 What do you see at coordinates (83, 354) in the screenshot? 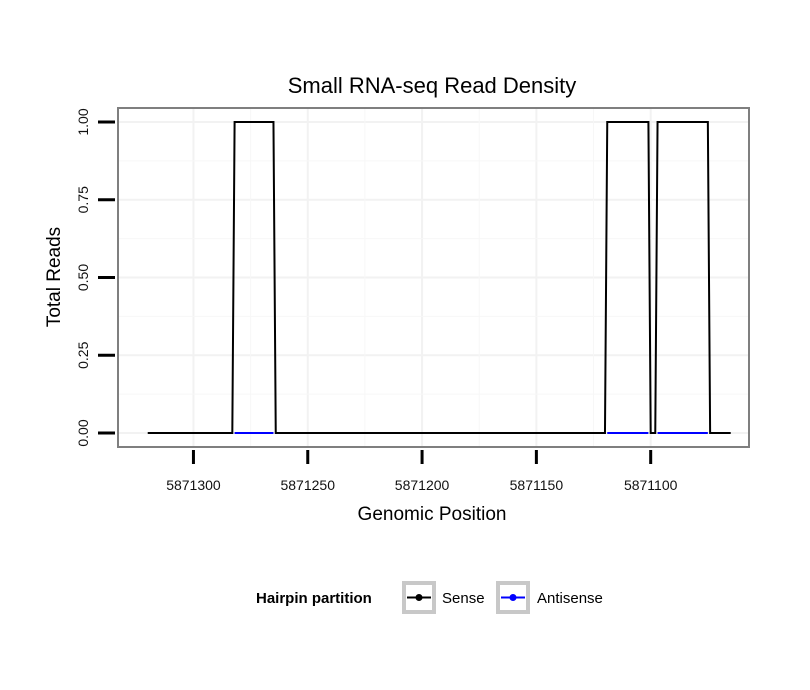
I see `y-tick-label: 0.25` at bounding box center [83, 354].